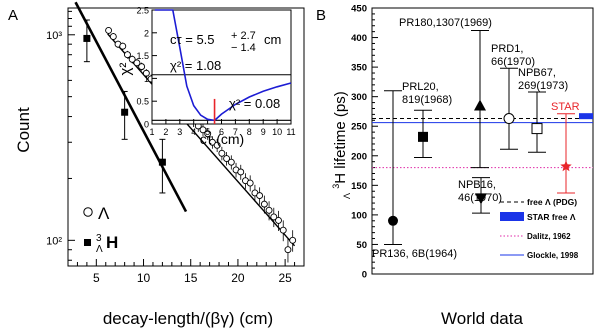  I want to click on legend-h3-pre: 3, so click(99, 238).